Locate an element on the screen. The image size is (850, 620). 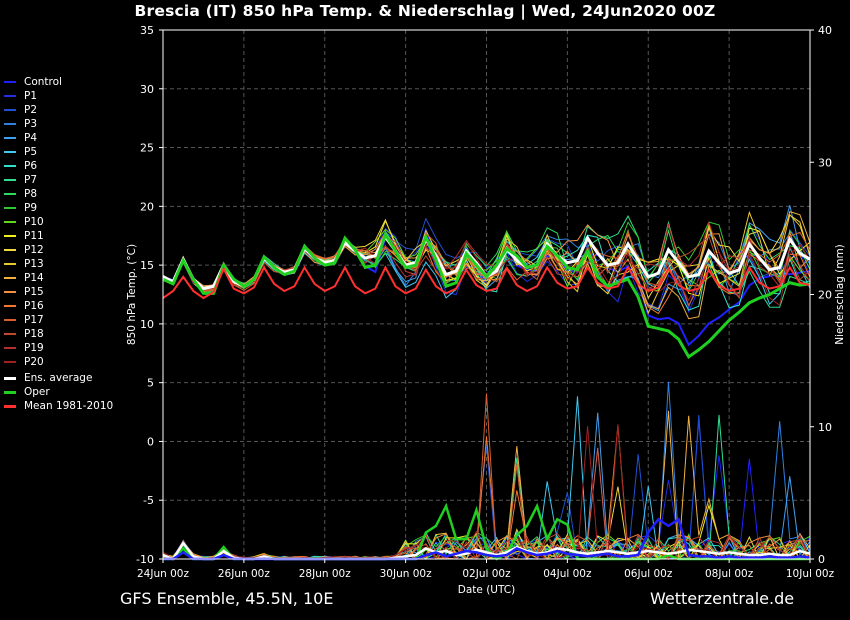
model-info: GFS Ensemble, 45.5N, 10E is located at coordinates (227, 598).